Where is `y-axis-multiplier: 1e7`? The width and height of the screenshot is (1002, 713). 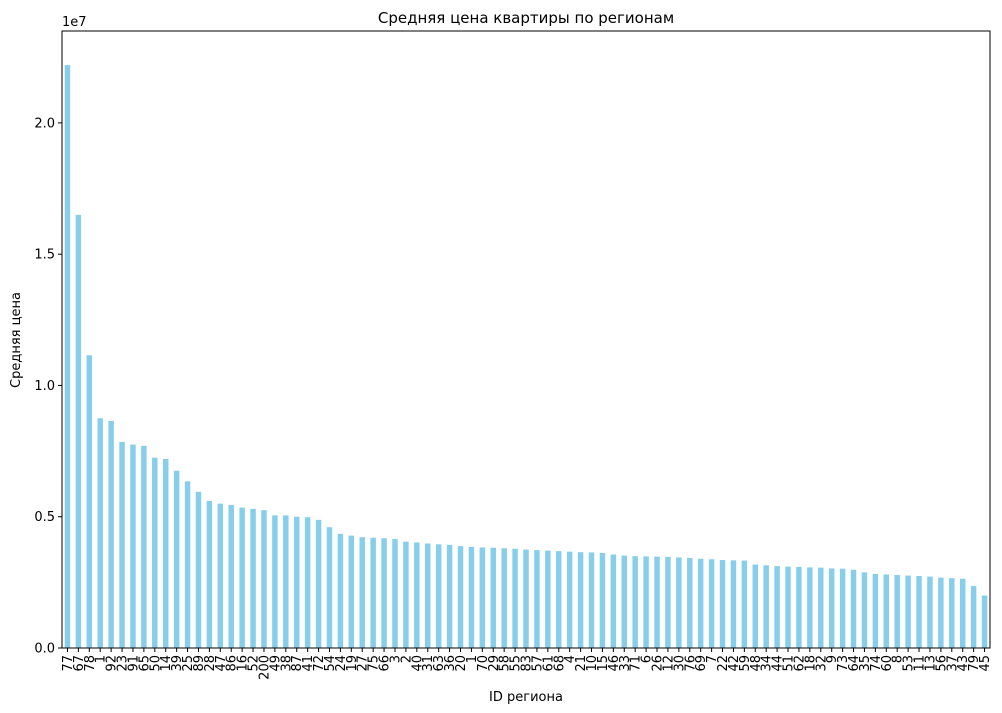 y-axis-multiplier: 1e7 is located at coordinates (74, 22).